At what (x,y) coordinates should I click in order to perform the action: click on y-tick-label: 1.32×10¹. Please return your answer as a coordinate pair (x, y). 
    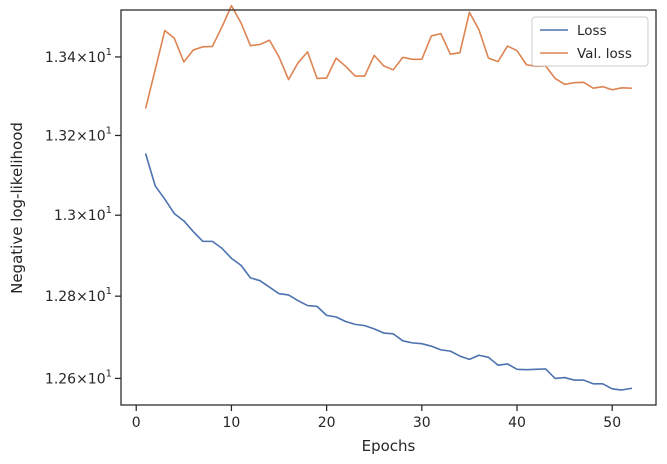
    Looking at the image, I should click on (78, 134).